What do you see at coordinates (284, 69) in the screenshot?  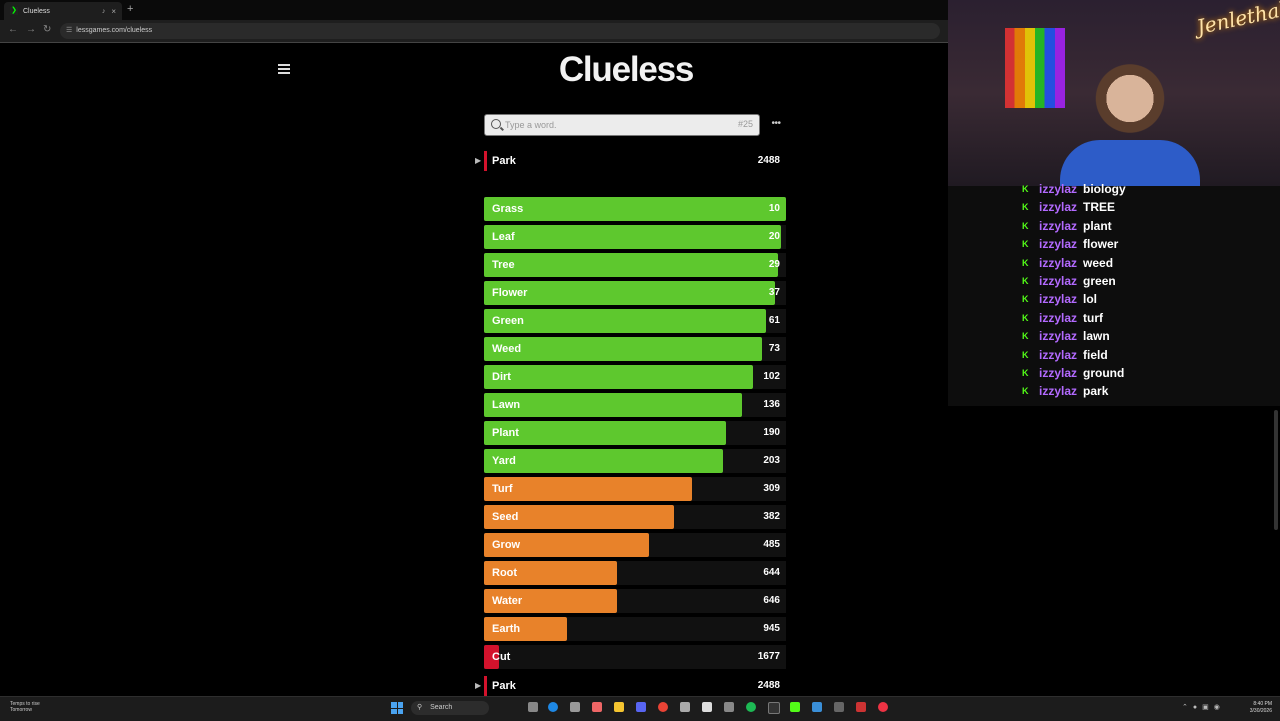 I see `hamburger-menu-icon` at bounding box center [284, 69].